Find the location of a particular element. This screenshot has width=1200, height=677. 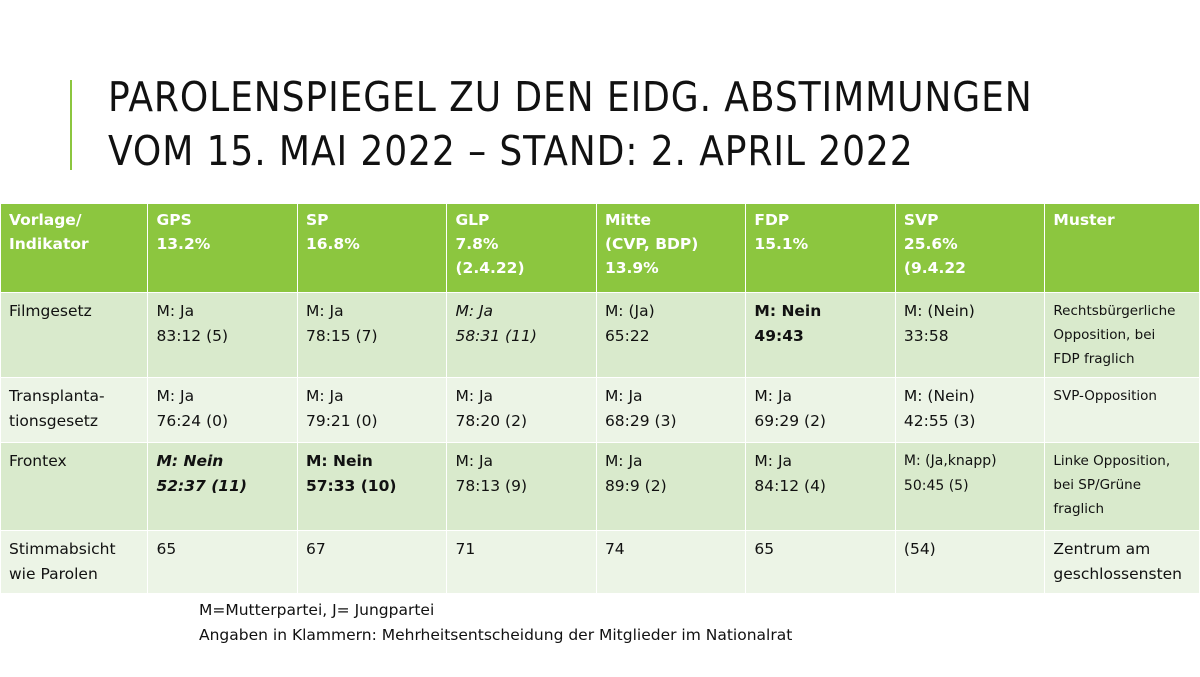

cell-fdp: M: Ja 84:12 (4) is located at coordinates (820, 486).